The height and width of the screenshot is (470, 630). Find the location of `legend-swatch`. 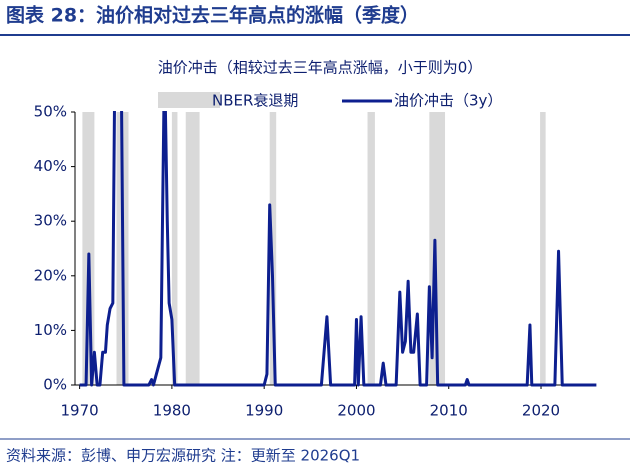

legend-swatch is located at coordinates (189, 100).